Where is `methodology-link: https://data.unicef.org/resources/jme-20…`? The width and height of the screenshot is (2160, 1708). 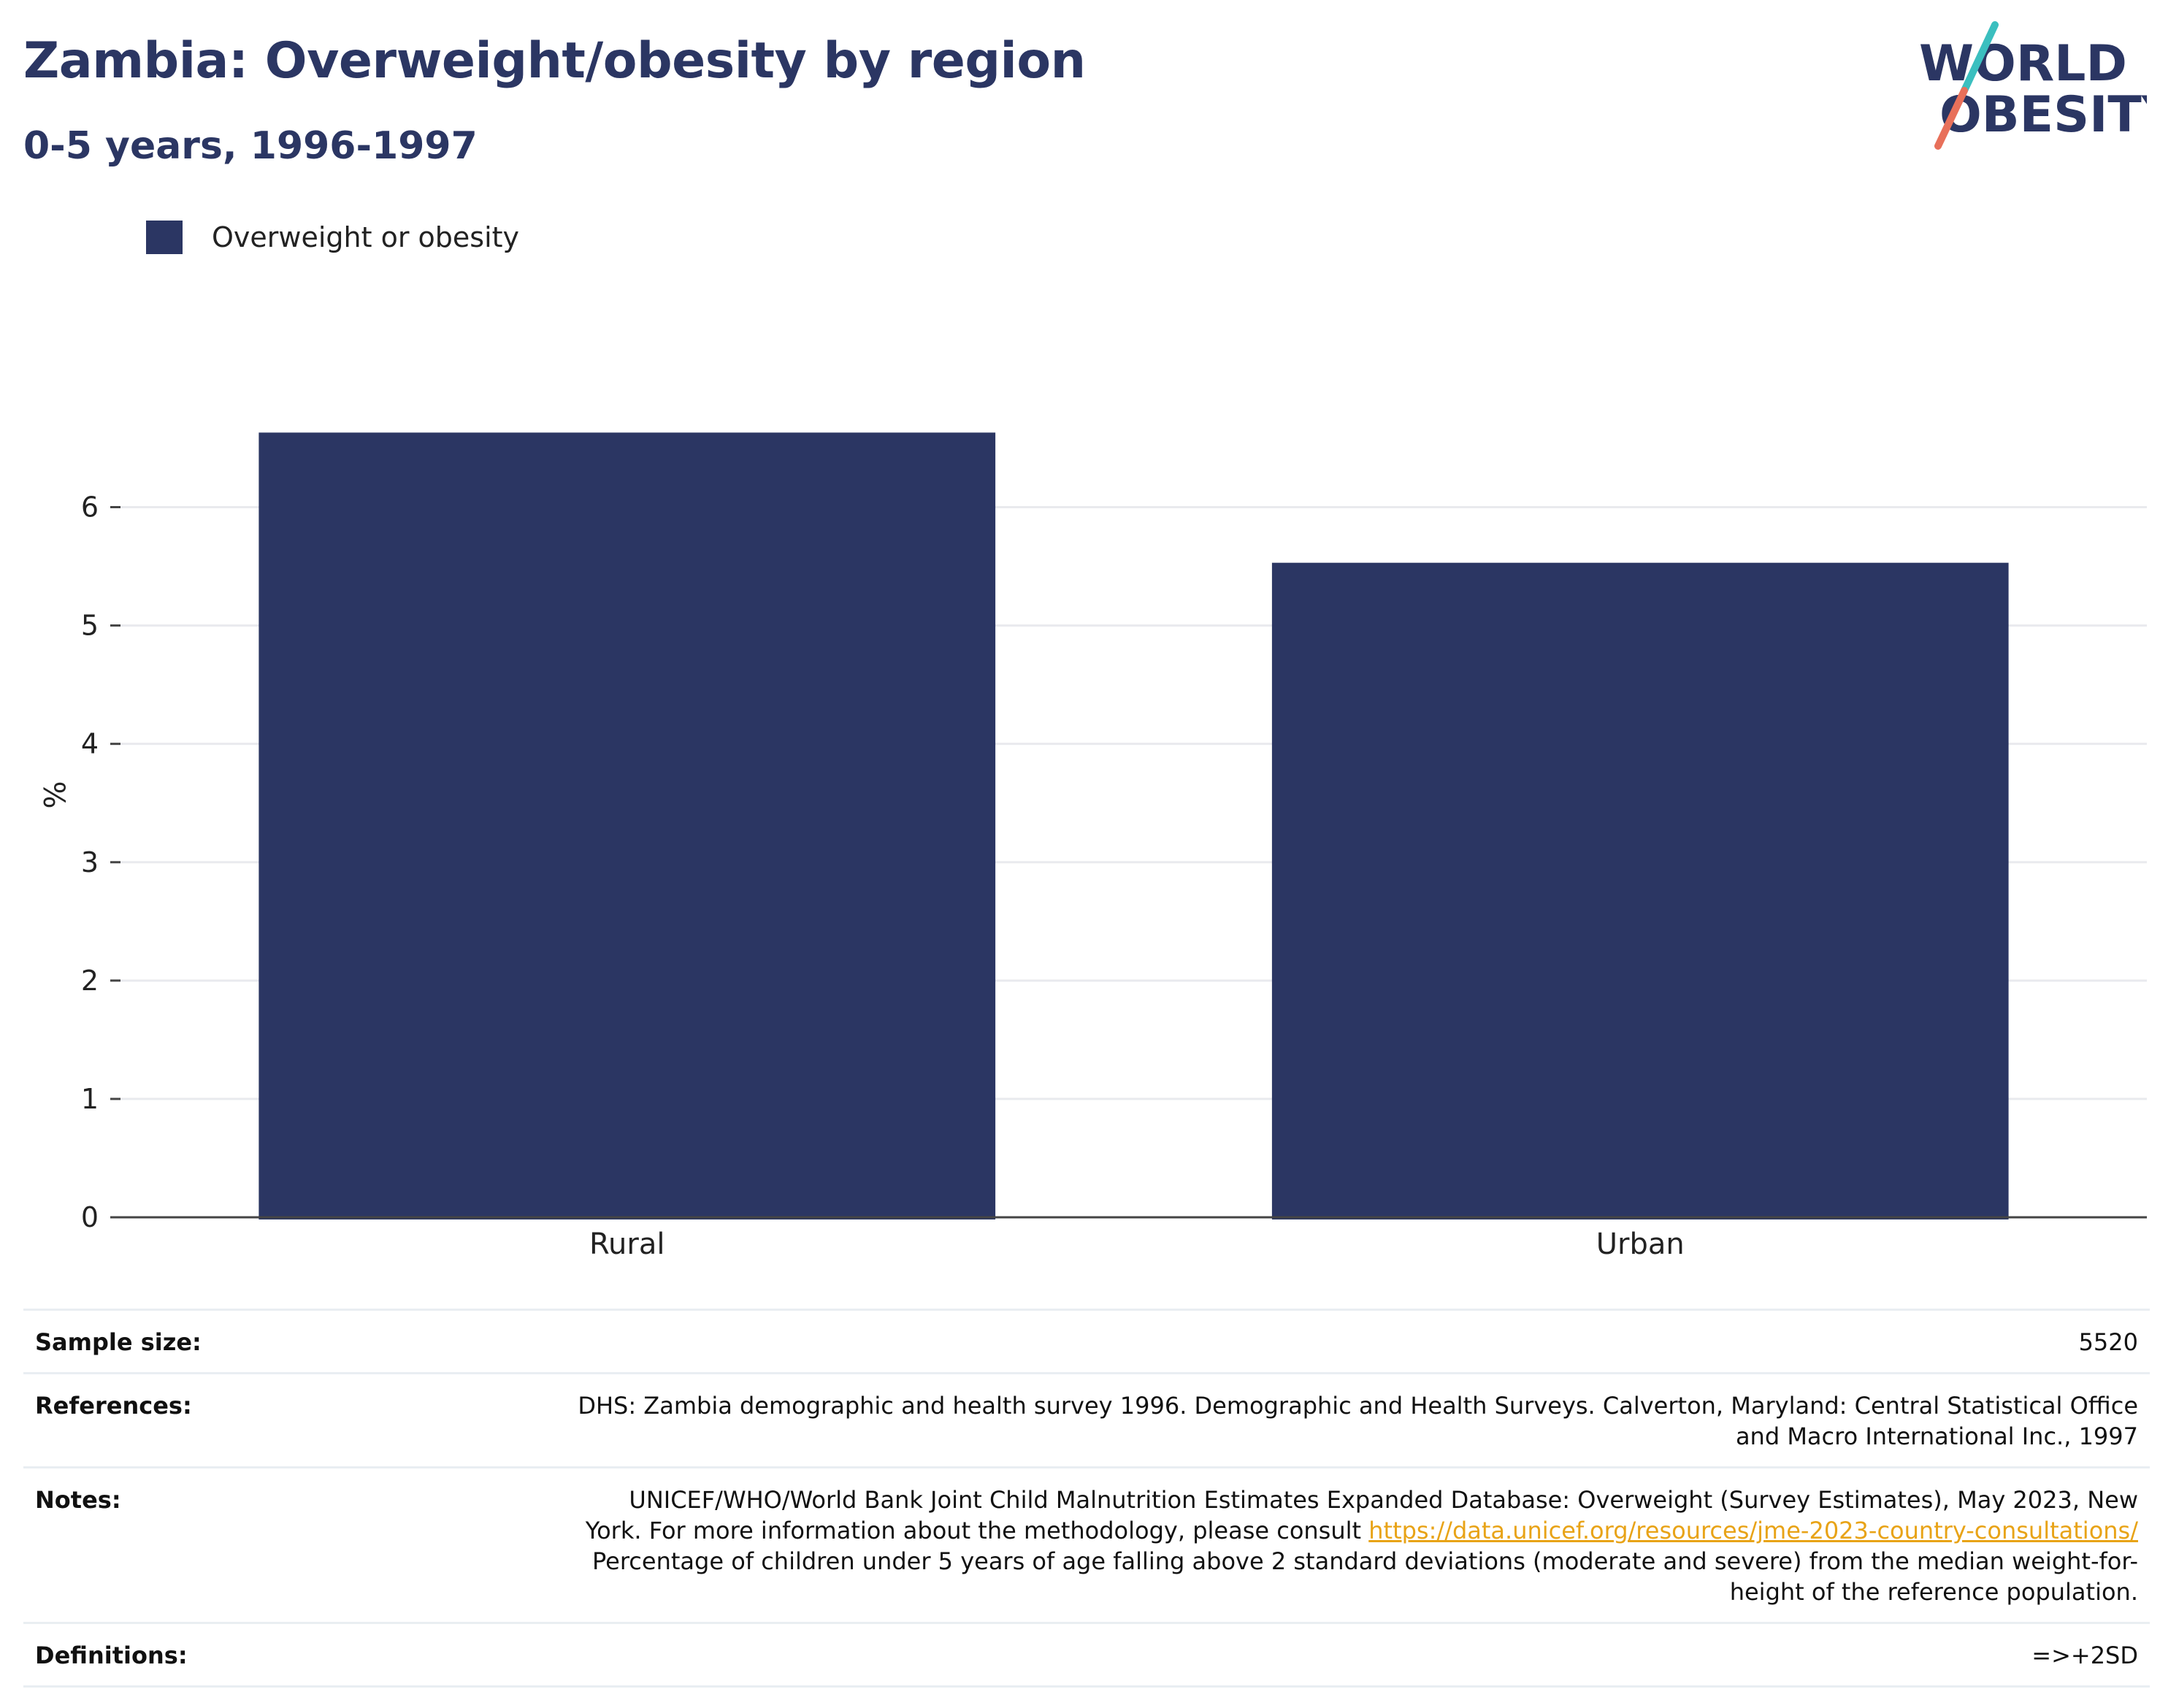
methodology-link: https://data.unicef.org/resources/jme-20… is located at coordinates (1753, 1530).